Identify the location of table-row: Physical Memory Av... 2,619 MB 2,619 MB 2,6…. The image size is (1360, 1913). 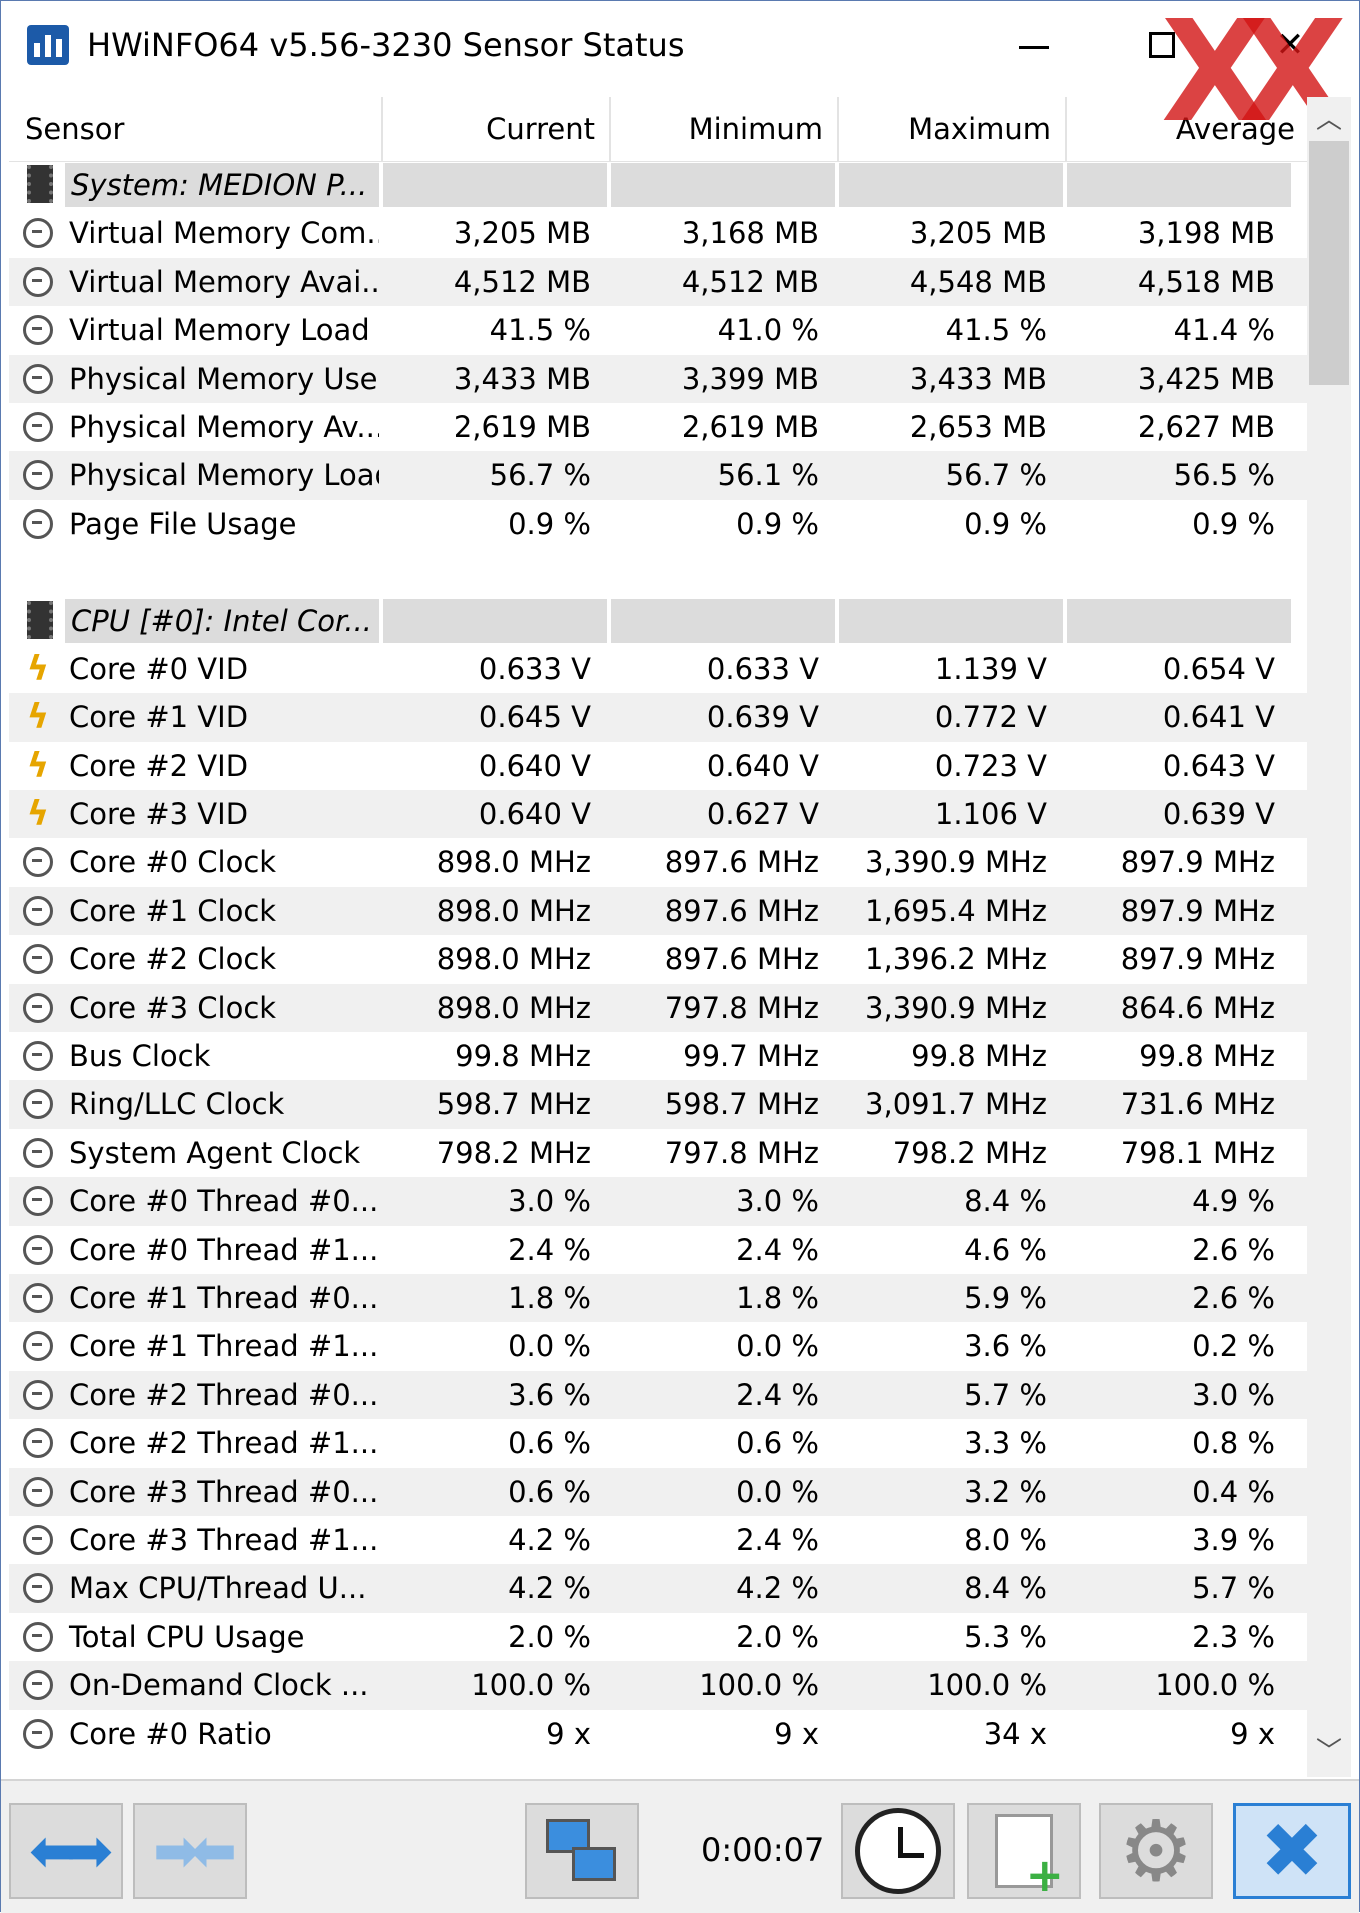
(659, 427).